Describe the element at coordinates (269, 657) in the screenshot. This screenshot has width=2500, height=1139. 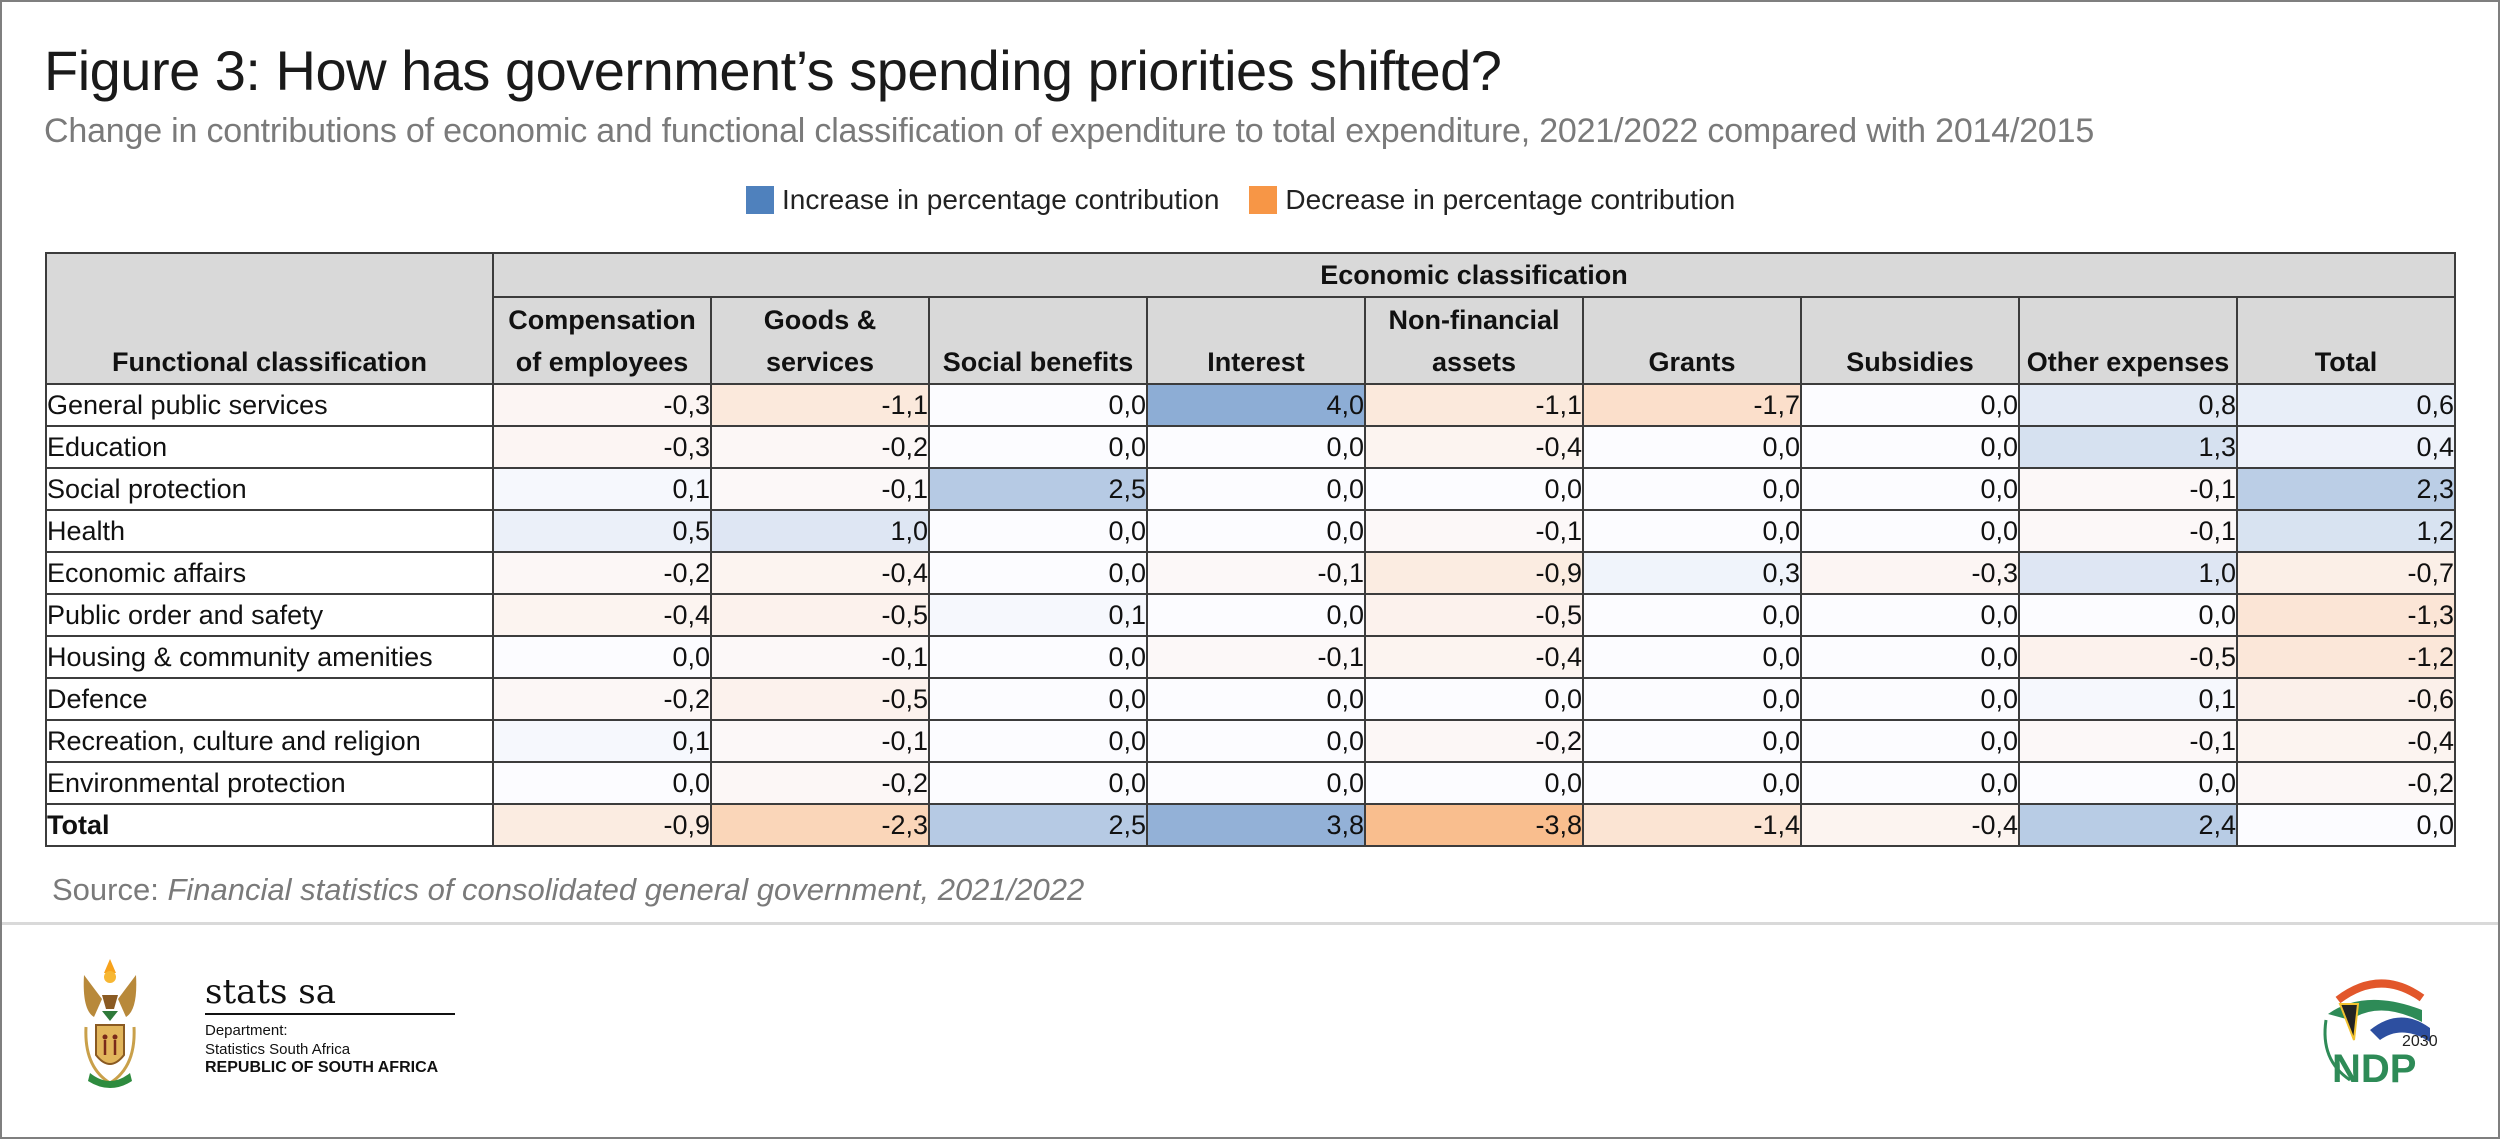
I see `row-label: Housing & community amenities` at that location.